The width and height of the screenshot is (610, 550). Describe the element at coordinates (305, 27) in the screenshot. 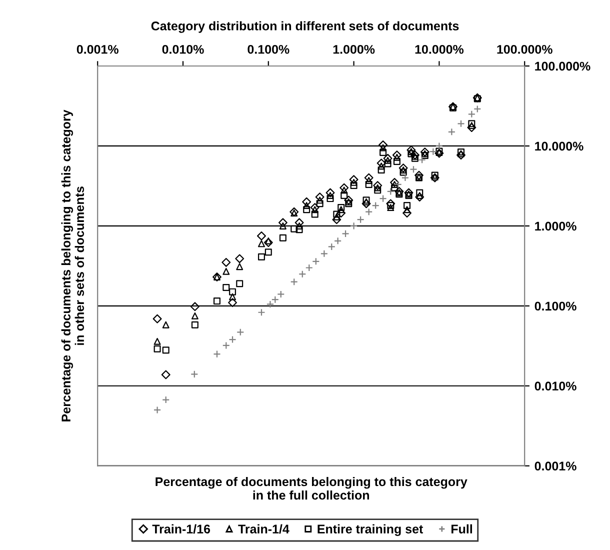

I see `chart-title: Category distribution in different sets of documents` at that location.